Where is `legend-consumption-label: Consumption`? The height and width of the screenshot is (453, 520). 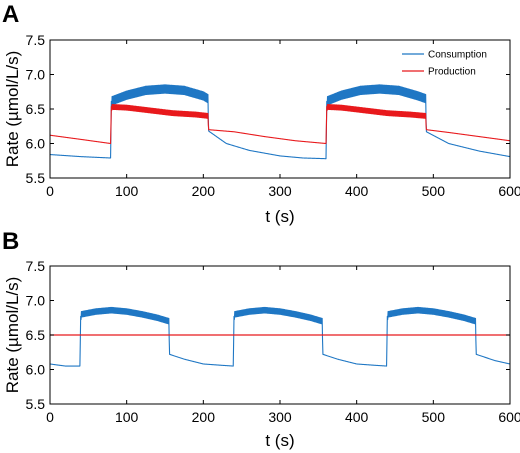 legend-consumption-label: Consumption is located at coordinates (457, 55).